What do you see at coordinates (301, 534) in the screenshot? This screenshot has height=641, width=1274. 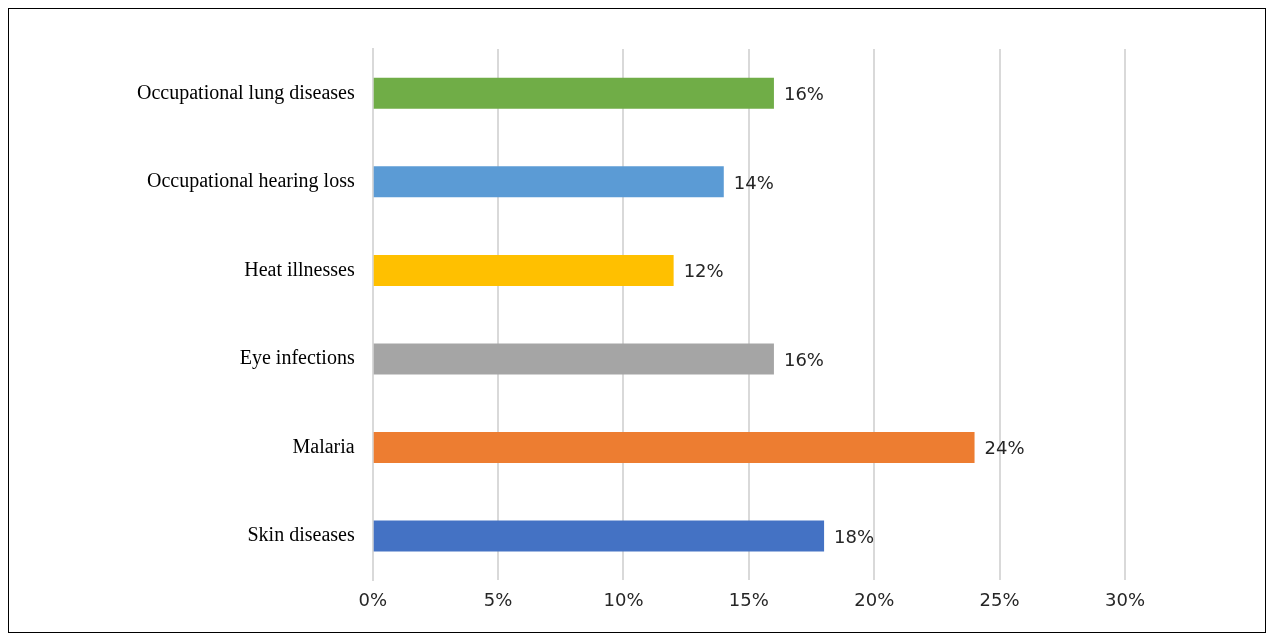 I see `y-tick-label: Skin diseases` at bounding box center [301, 534].